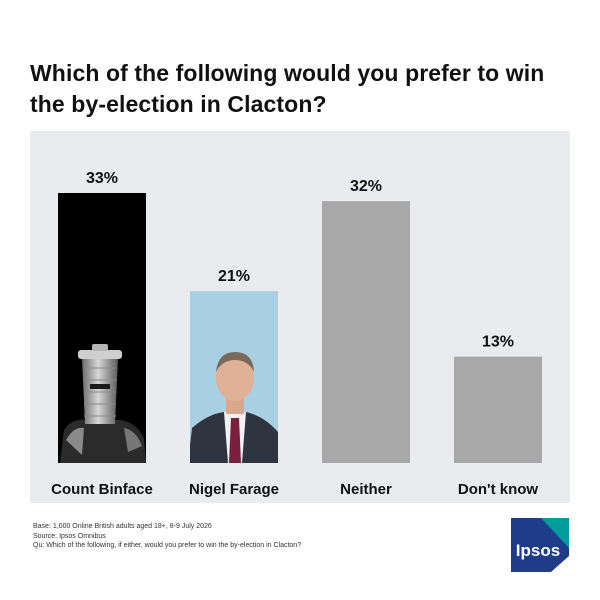 This screenshot has height=600, width=600. Describe the element at coordinates (100, 391) in the screenshot. I see `binface-bin-head` at that location.